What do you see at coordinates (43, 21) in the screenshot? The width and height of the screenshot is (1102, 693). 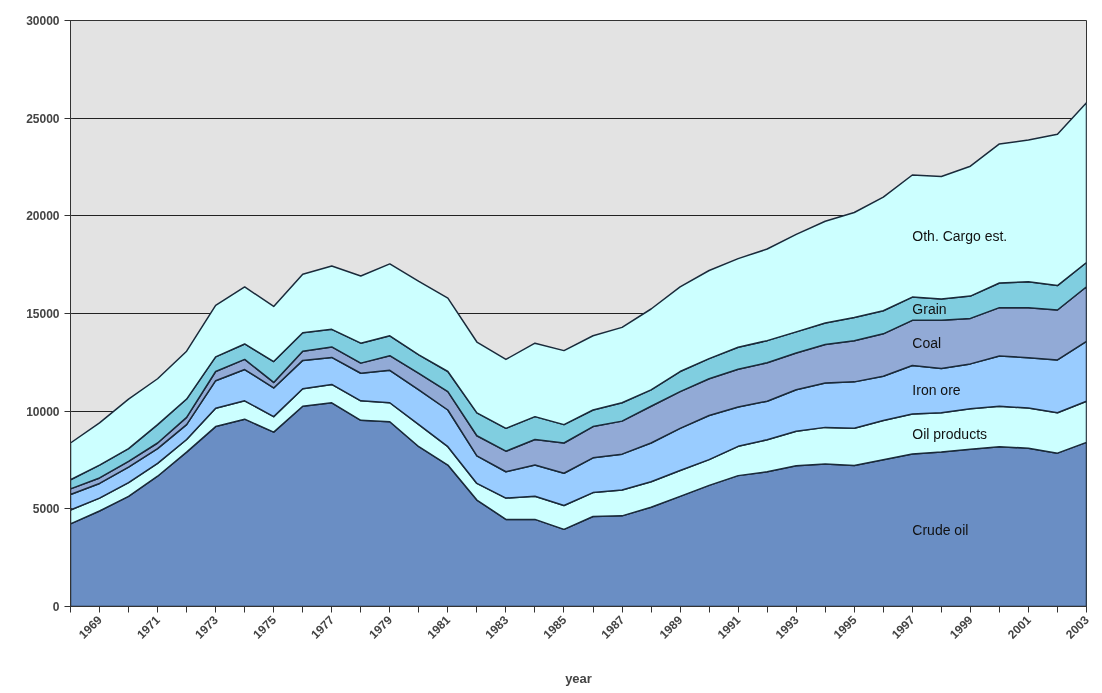 I see `y-tick-label: 30000` at bounding box center [43, 21].